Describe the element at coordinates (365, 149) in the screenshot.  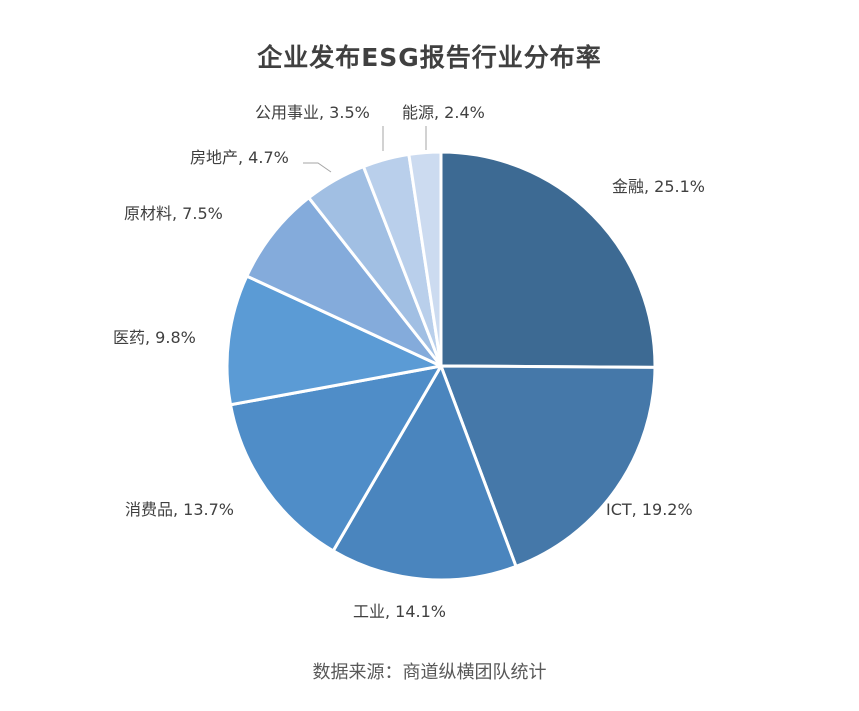
I see `leader-lines` at that location.